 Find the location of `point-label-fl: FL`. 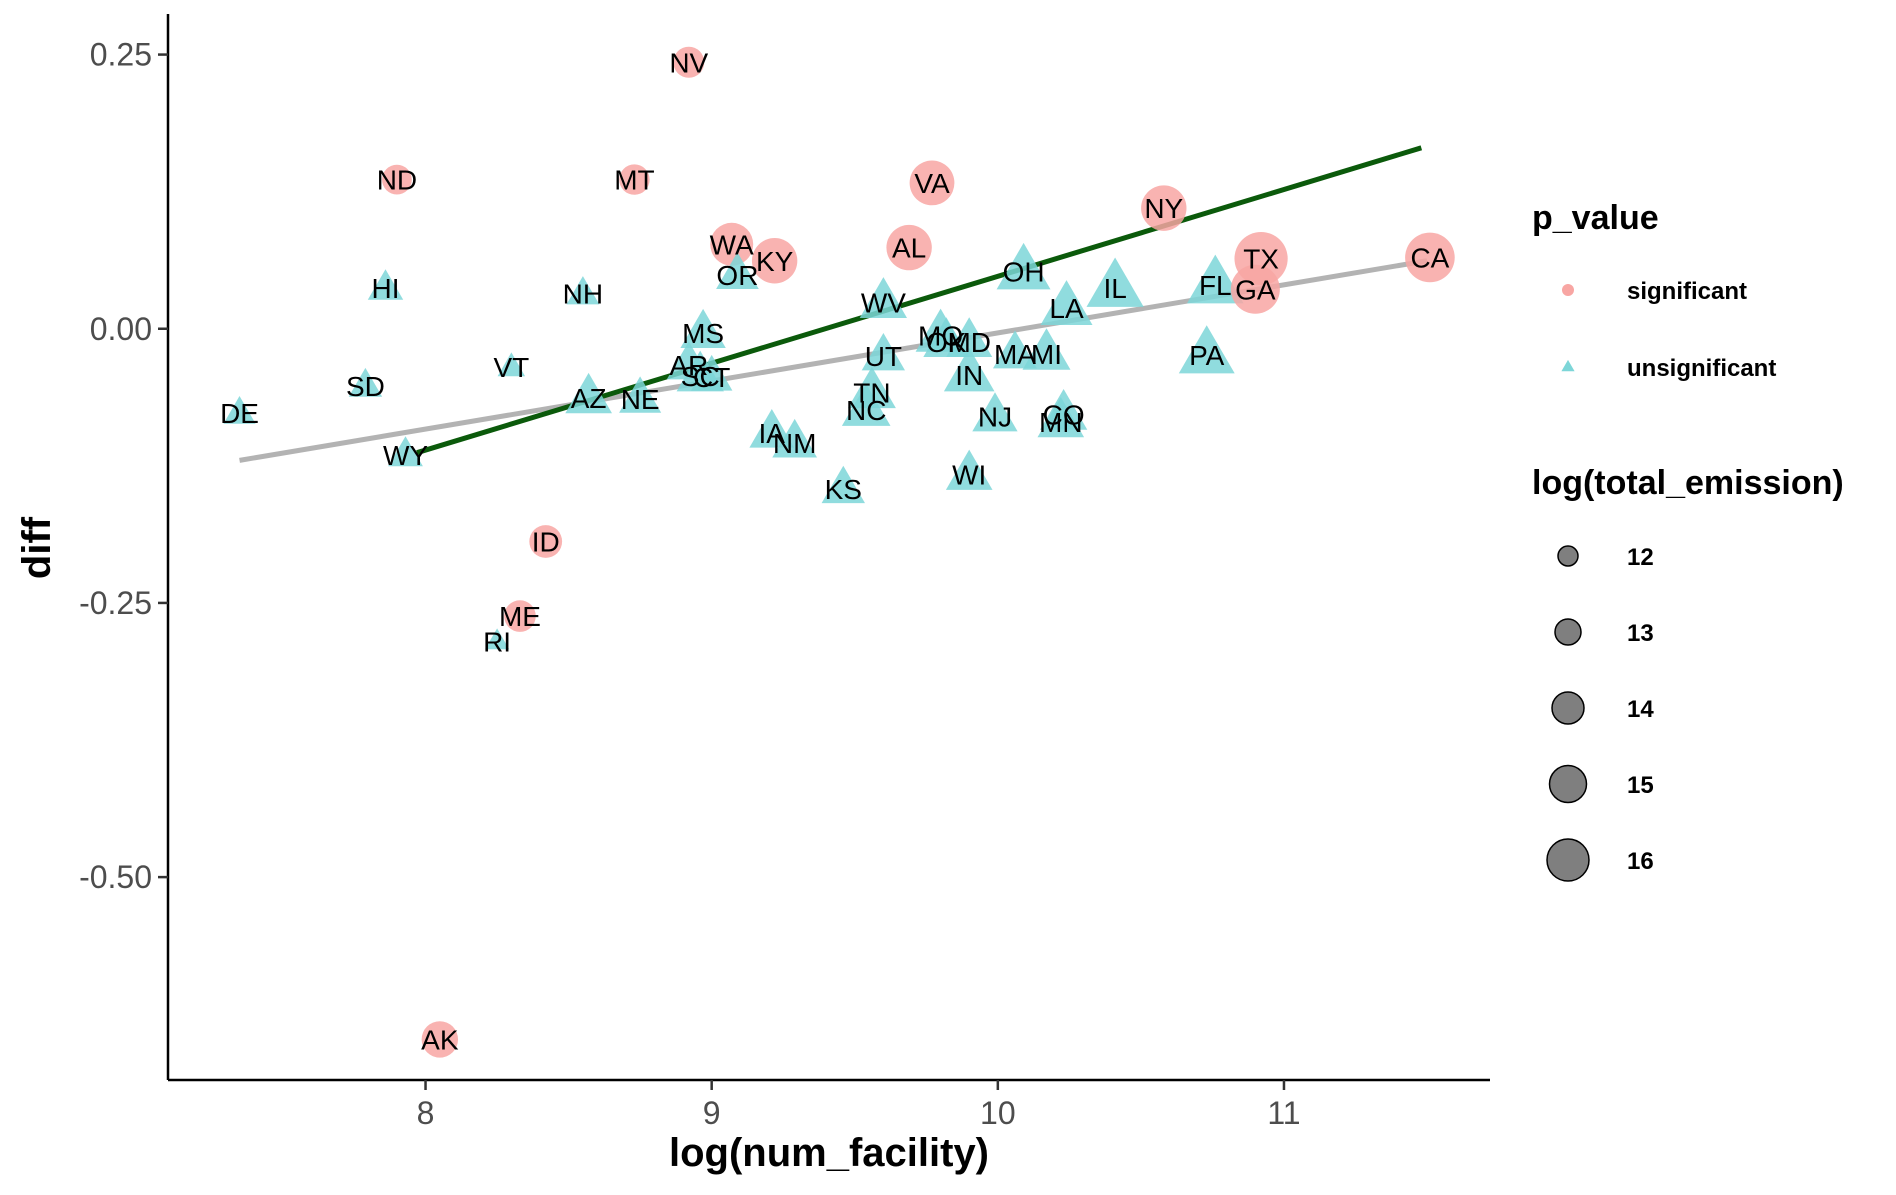

point-label-fl: FL is located at coordinates (1215, 285).